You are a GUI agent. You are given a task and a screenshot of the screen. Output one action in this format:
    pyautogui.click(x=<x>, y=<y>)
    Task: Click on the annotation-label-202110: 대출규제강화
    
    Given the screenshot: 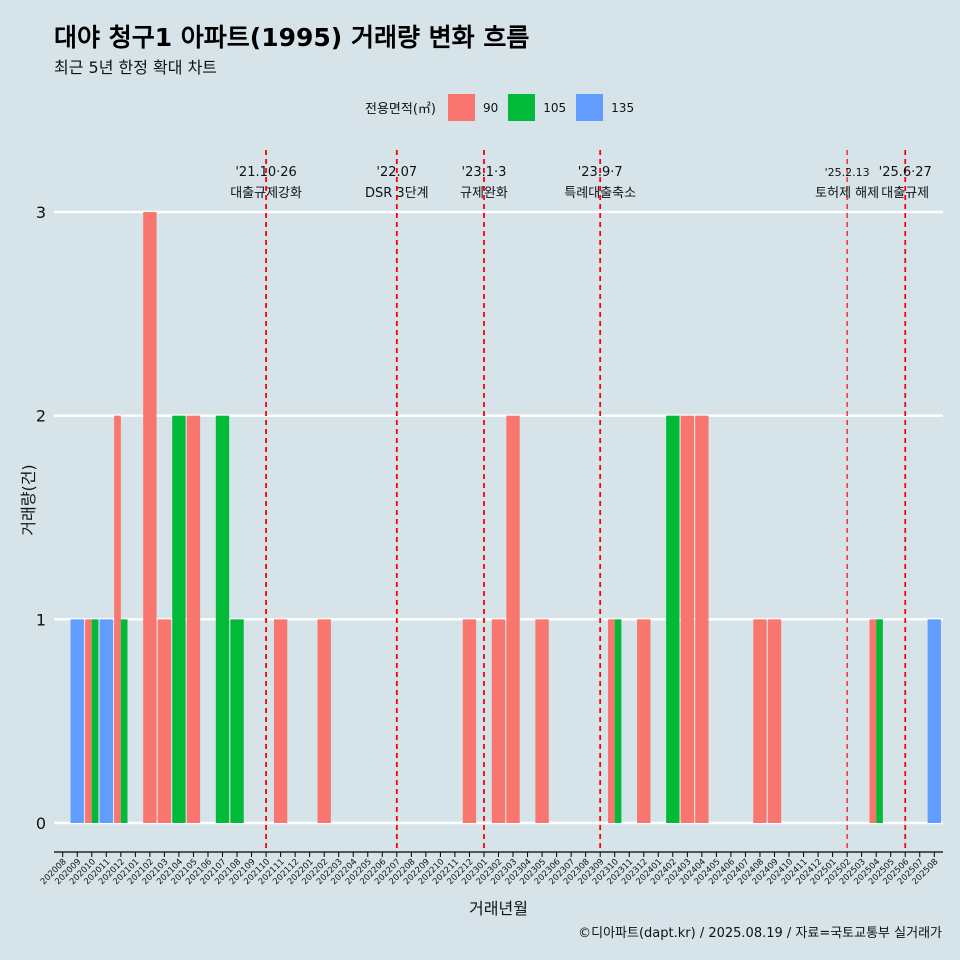 What is the action you would take?
    pyautogui.click(x=266, y=193)
    